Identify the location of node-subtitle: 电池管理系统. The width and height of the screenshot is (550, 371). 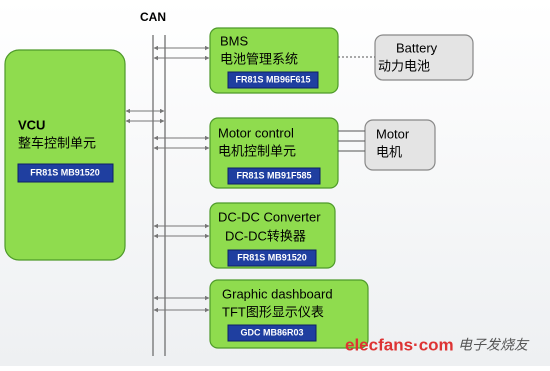
(259, 58).